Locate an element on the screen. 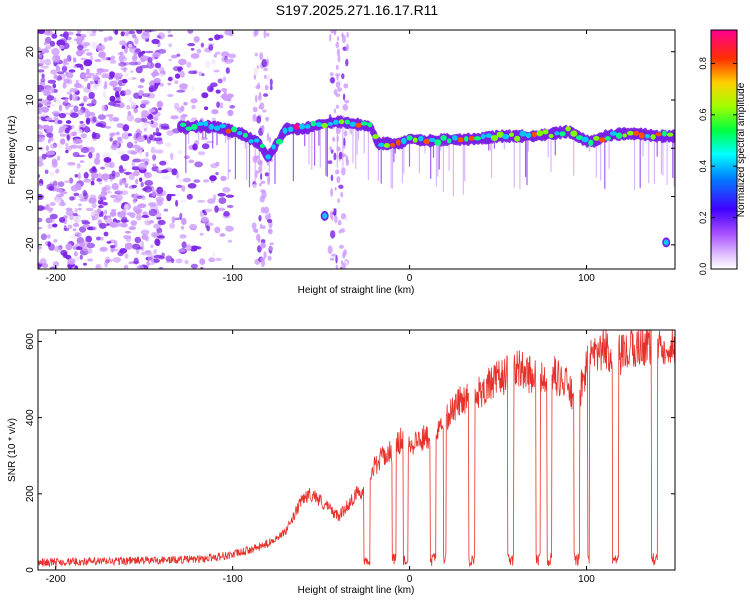 This screenshot has width=750, height=600. x-tick-label: -200 is located at coordinates (56, 278).